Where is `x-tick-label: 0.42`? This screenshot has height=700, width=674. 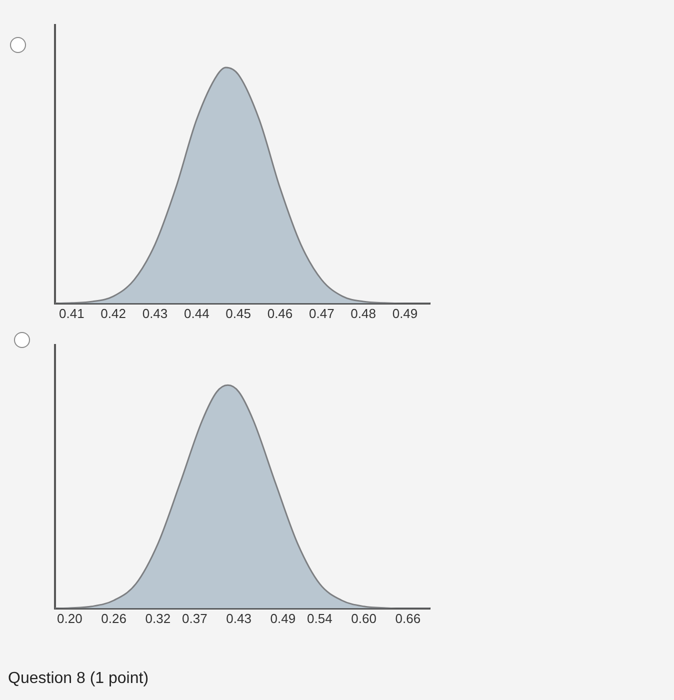
x-tick-label: 0.42 is located at coordinates (113, 313).